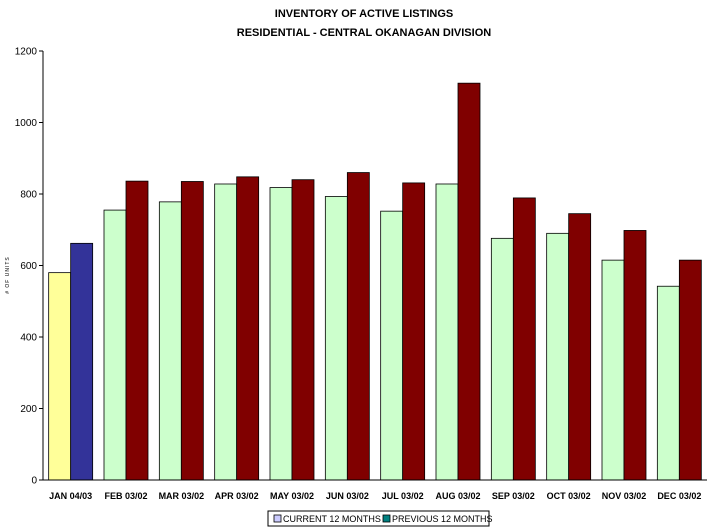 This screenshot has height=529, width=707. I want to click on legend-swatch-previous, so click(386, 518).